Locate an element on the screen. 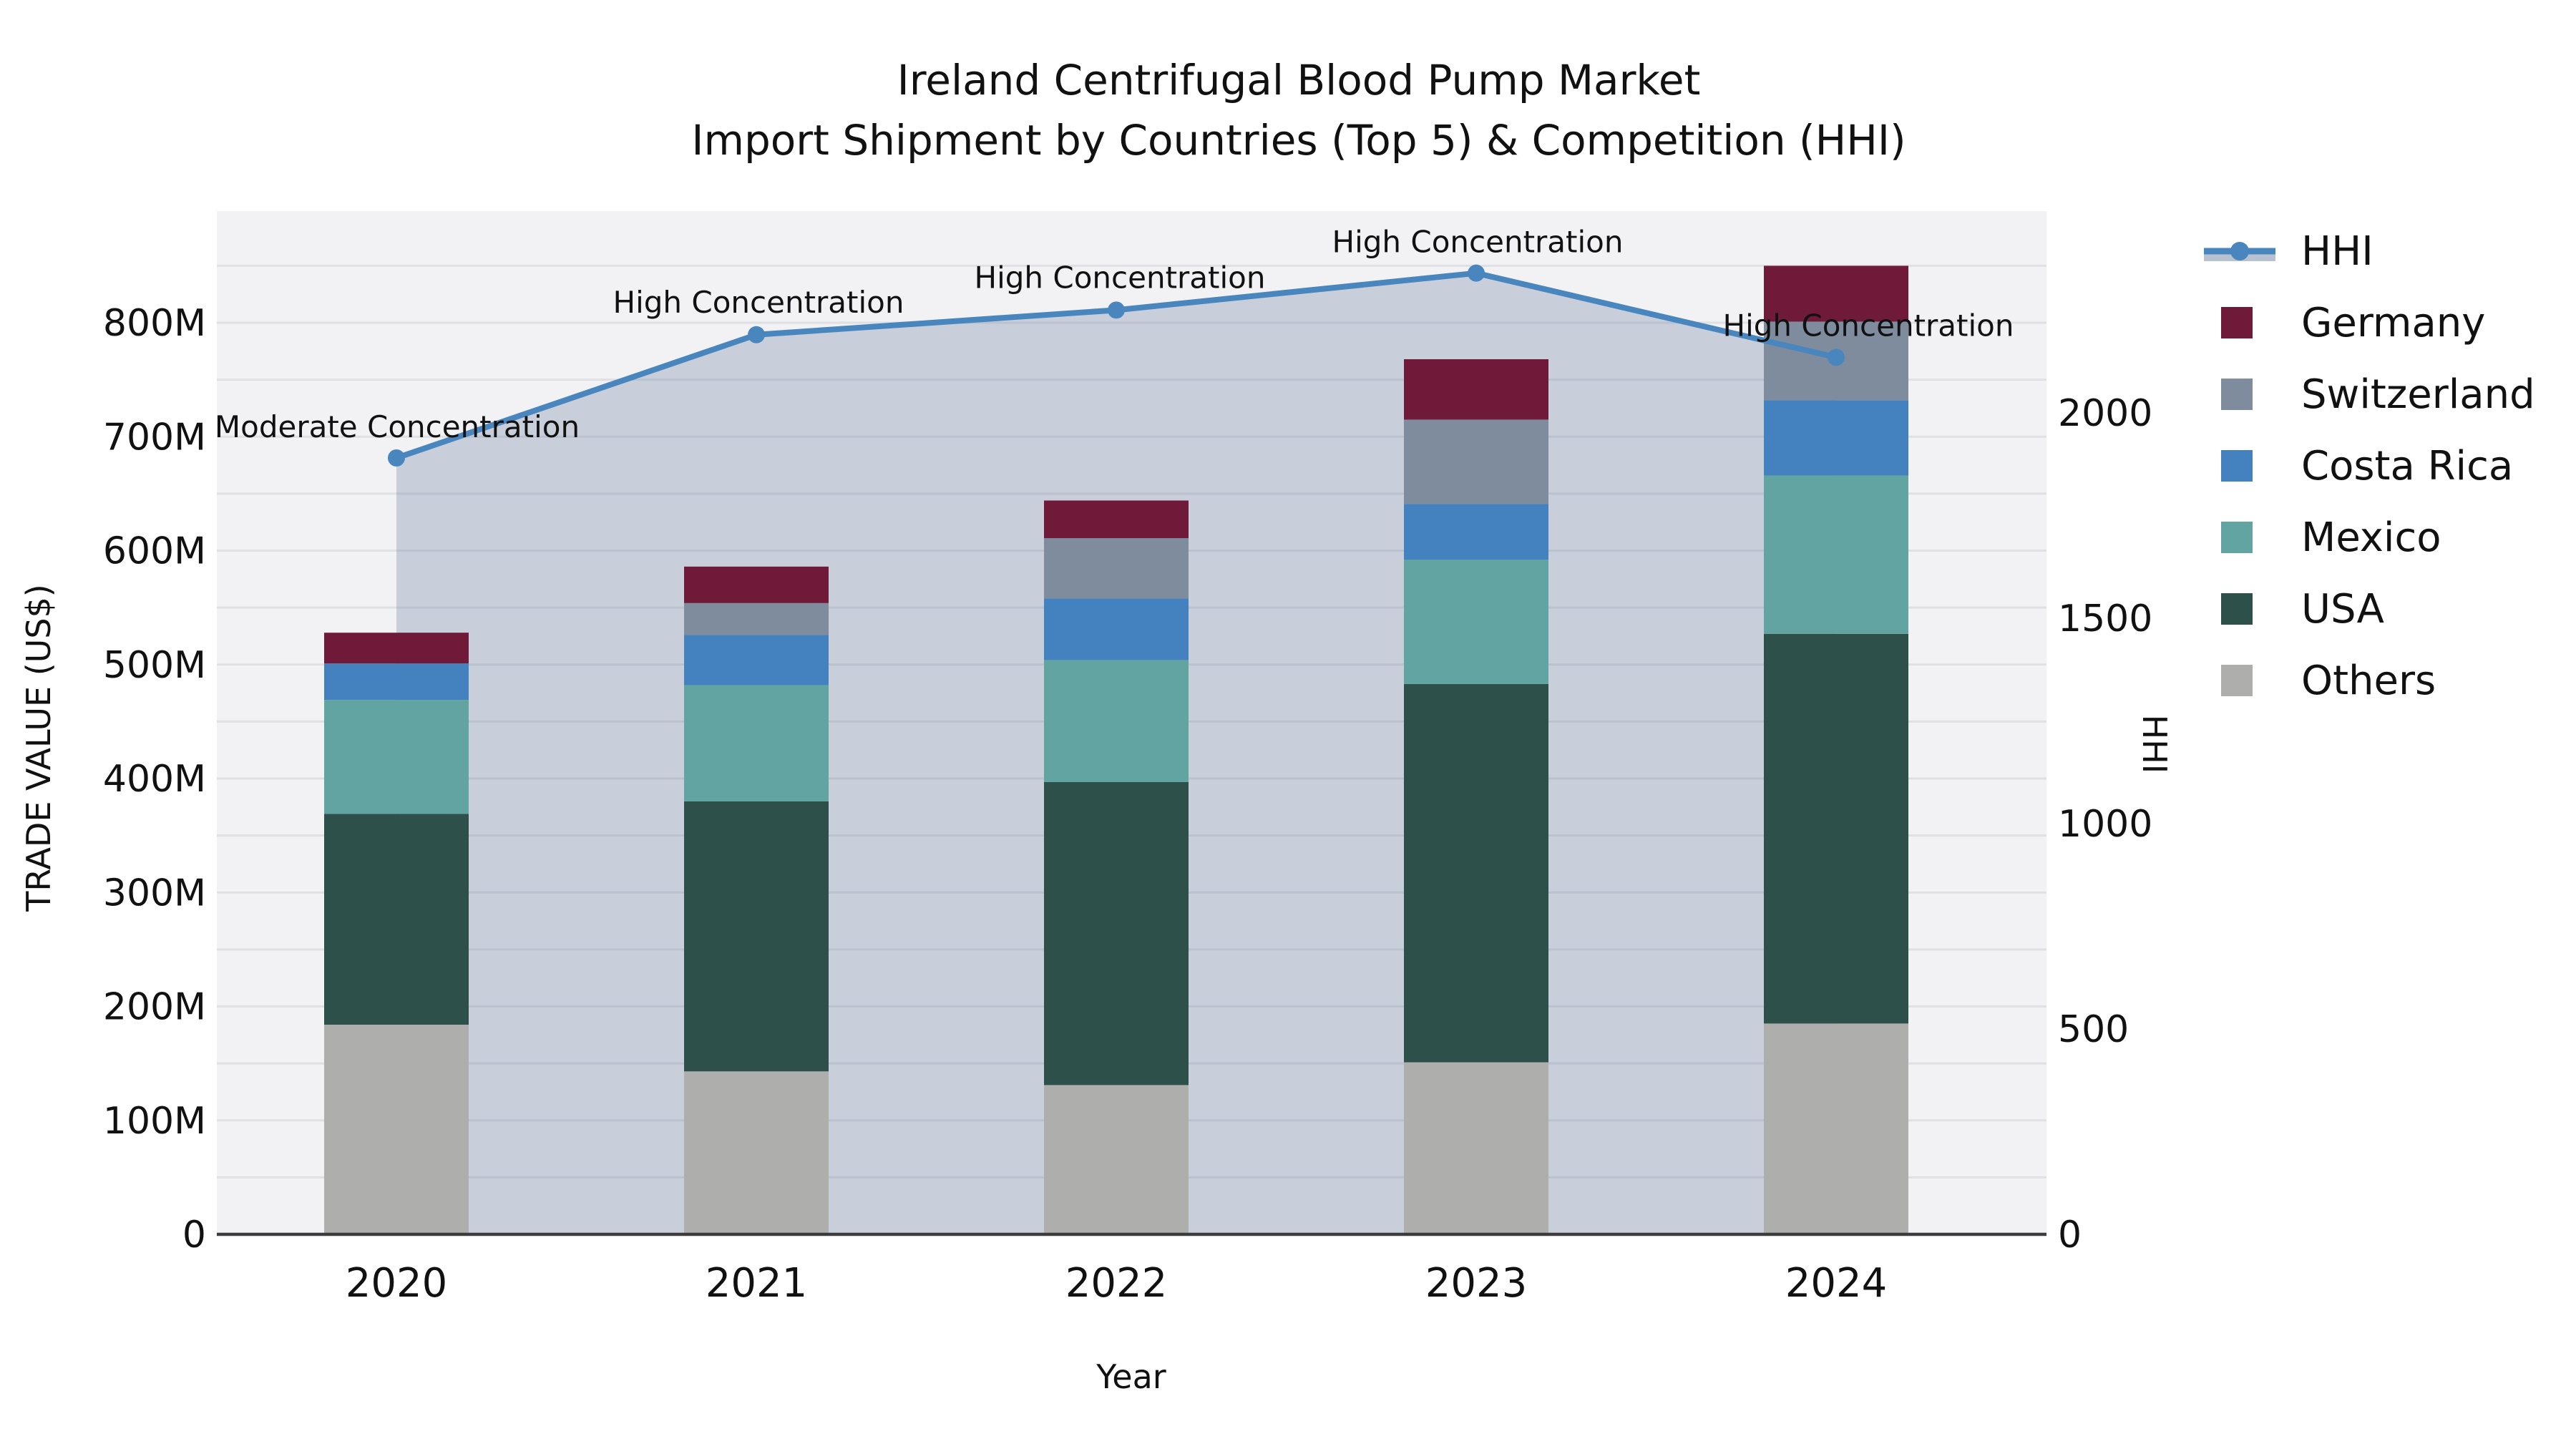 This screenshot has height=1449, width=2576. y-tick-label: 100M is located at coordinates (154, 1121).